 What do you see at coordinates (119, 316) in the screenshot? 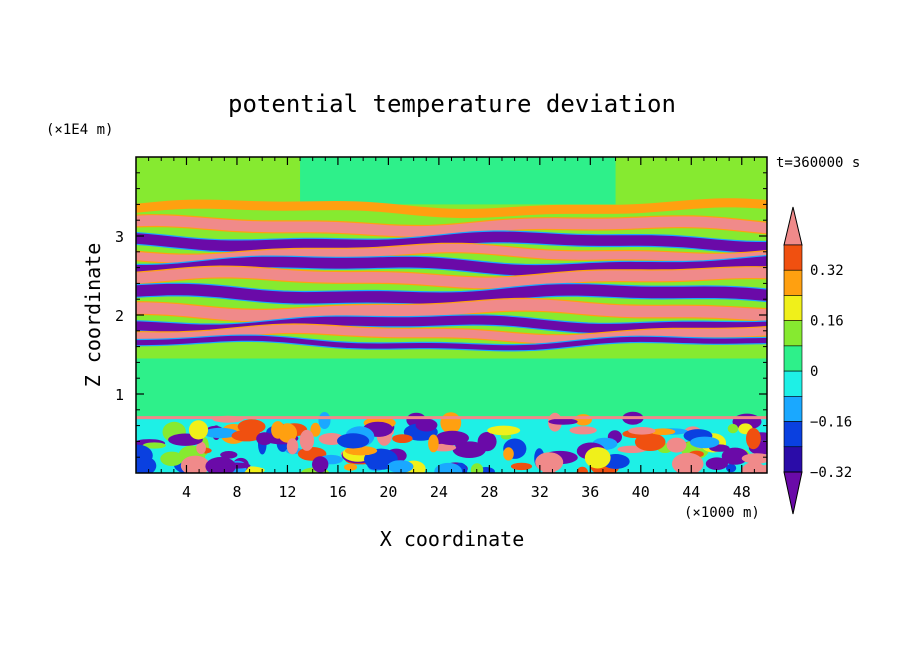
I see `y-tick-label: 2` at bounding box center [119, 316].